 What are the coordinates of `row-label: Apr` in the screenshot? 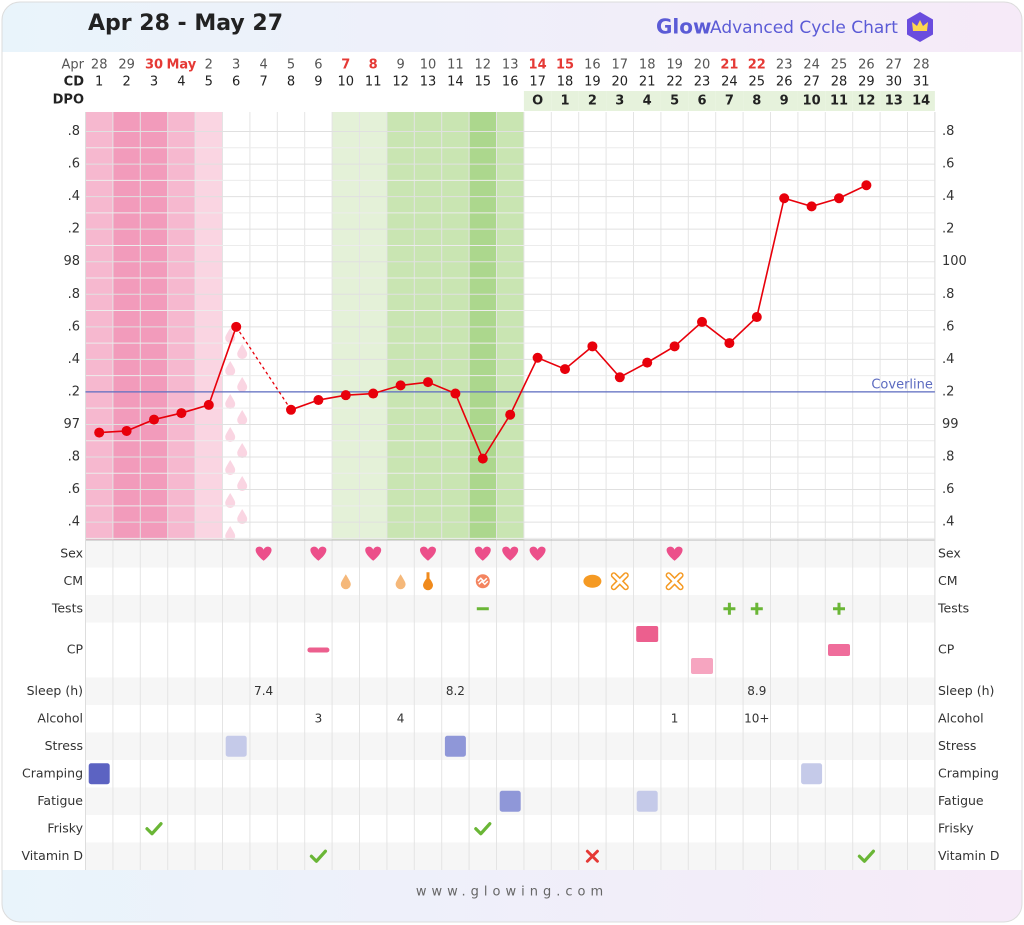 It's located at (73, 65).